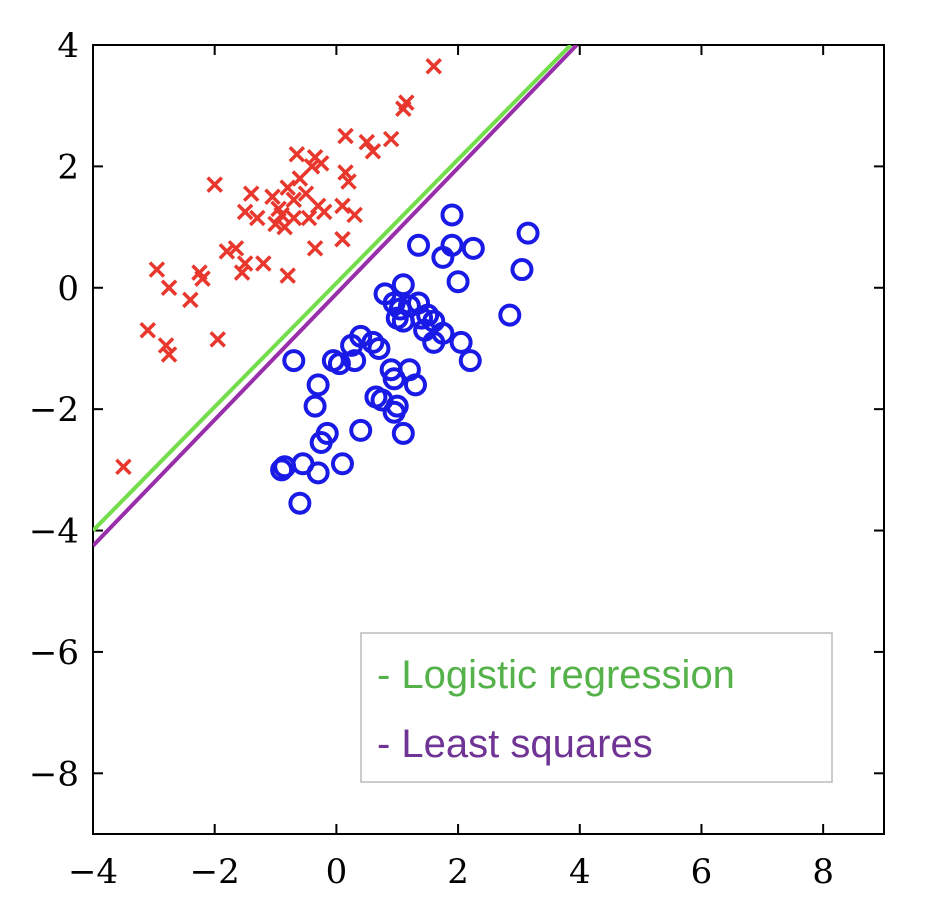 The width and height of the screenshot is (938, 918). Describe the element at coordinates (215, 872) in the screenshot. I see `x-tick-label: −2` at that location.